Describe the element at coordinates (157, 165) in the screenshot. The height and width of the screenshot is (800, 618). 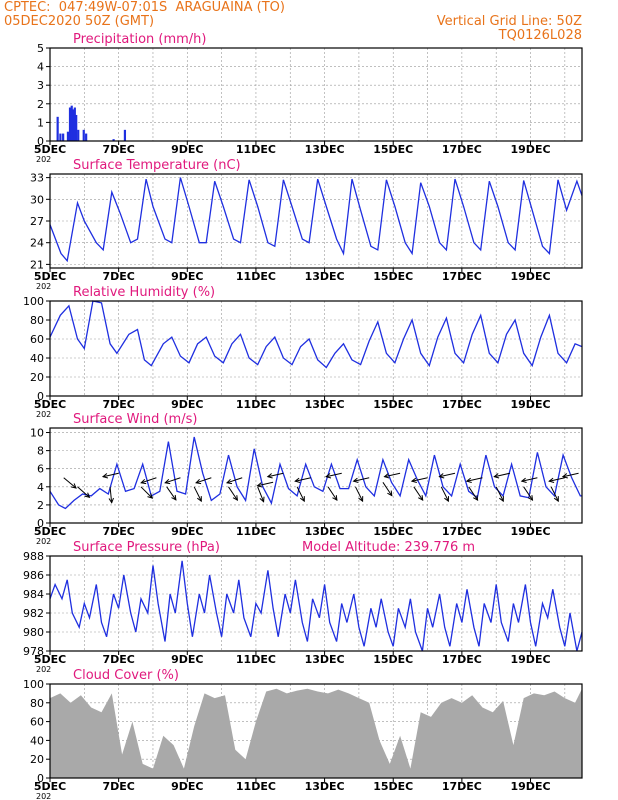
I see `panel-title: Surface Temperature (nC)` at that location.